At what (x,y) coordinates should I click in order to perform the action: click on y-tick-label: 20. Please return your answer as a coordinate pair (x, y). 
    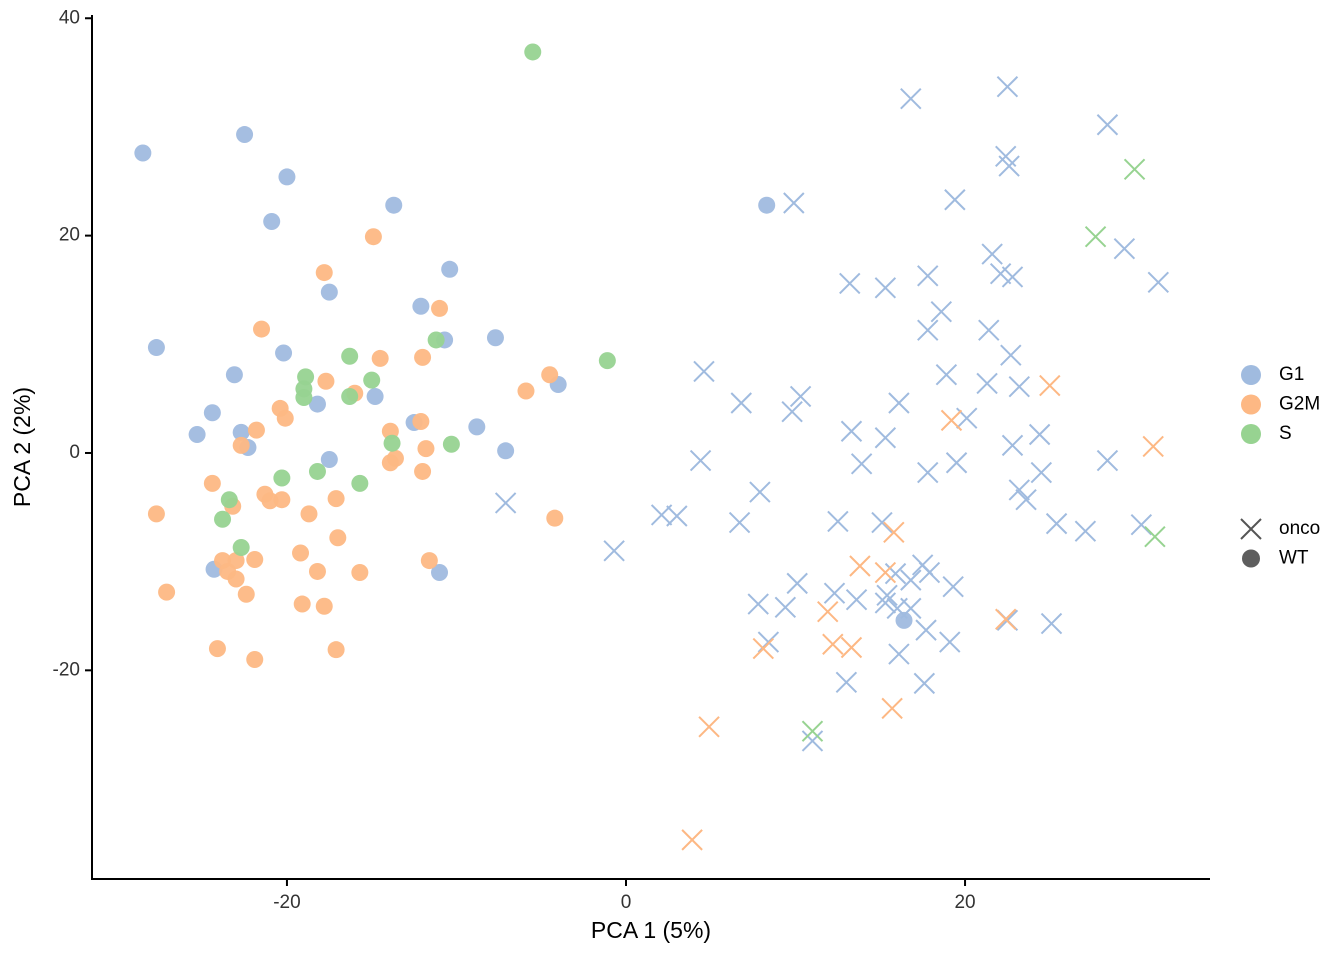
    Looking at the image, I should click on (69, 235).